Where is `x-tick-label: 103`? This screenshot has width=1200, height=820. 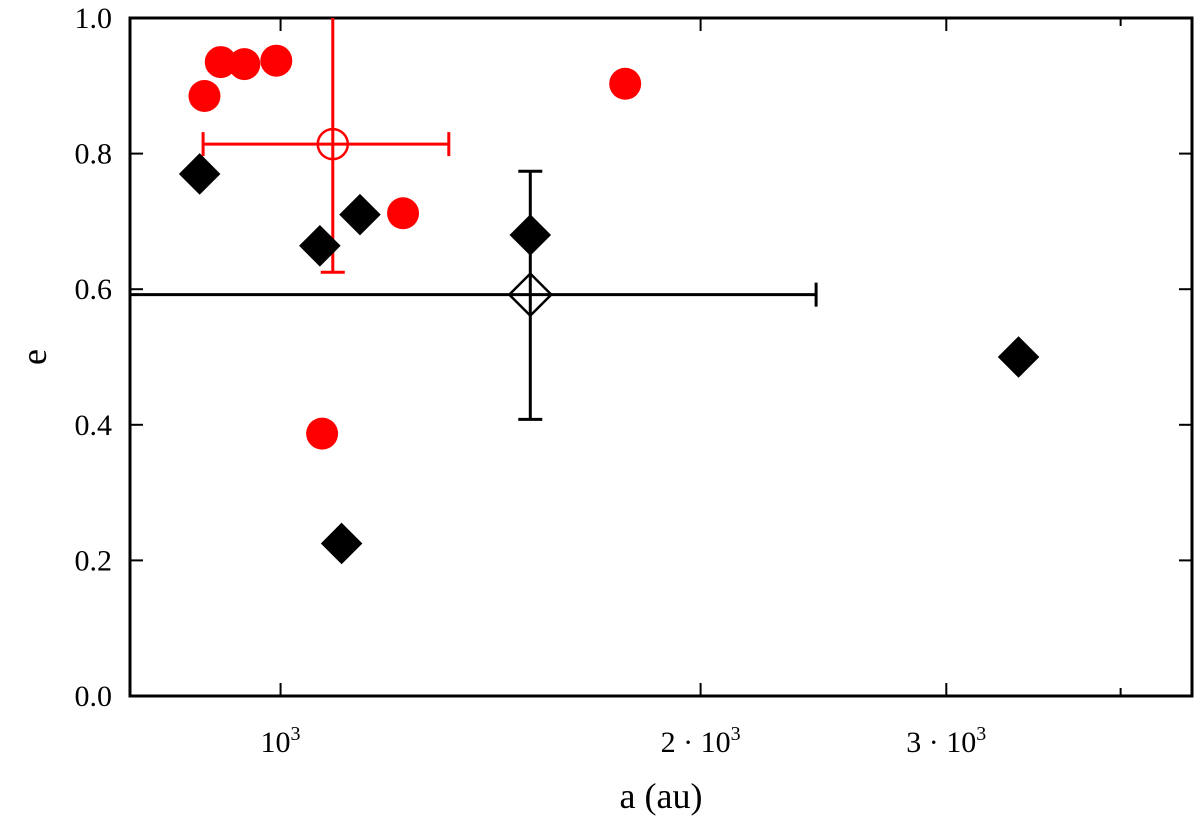
x-tick-label: 103 is located at coordinates (281, 741).